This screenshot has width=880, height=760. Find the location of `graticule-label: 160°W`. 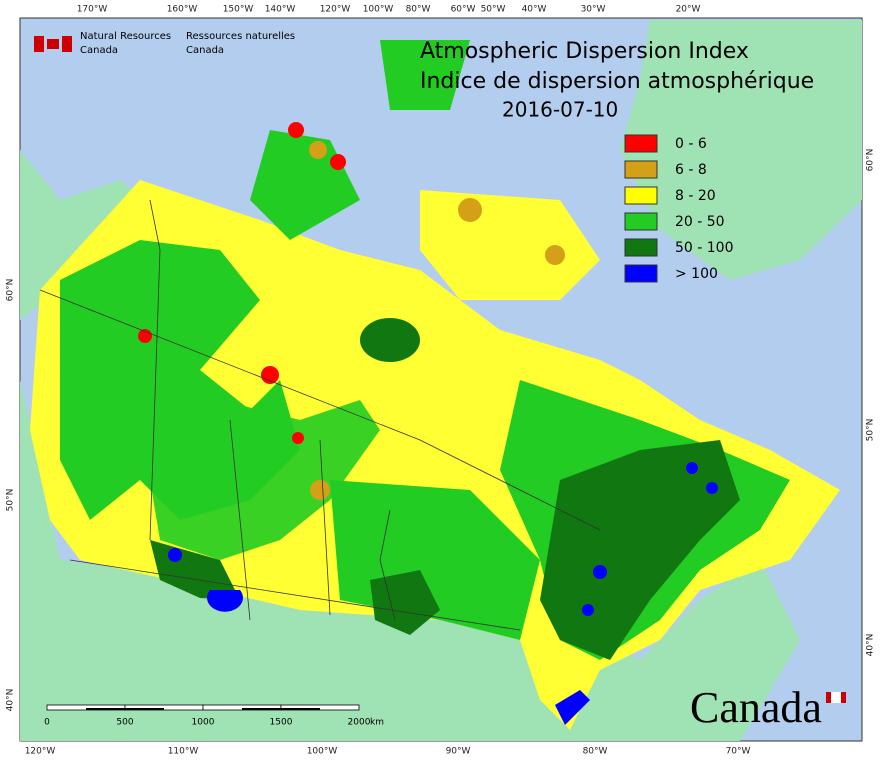

graticule-label: 160°W is located at coordinates (182, 10).